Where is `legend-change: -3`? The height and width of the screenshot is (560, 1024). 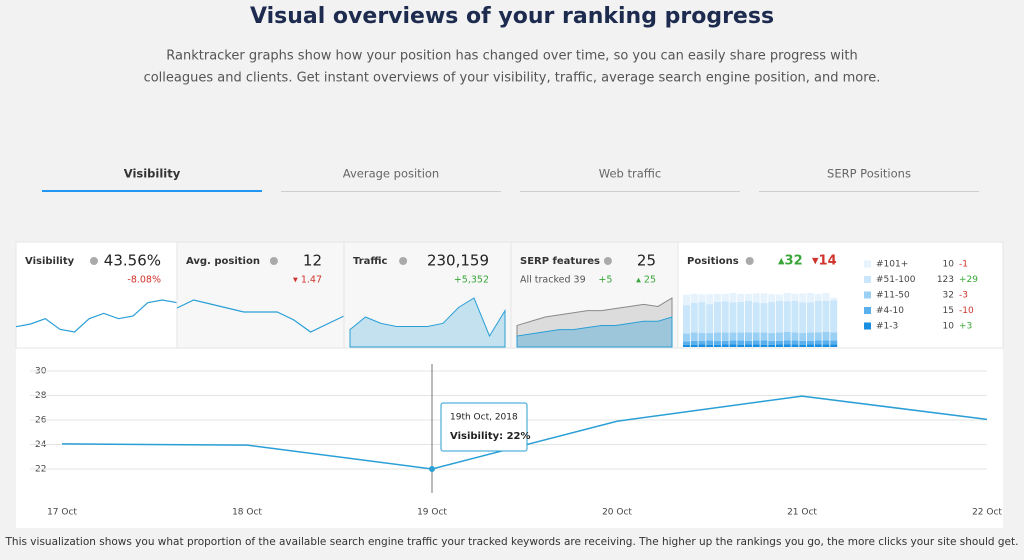
legend-change: -3 is located at coordinates (963, 296).